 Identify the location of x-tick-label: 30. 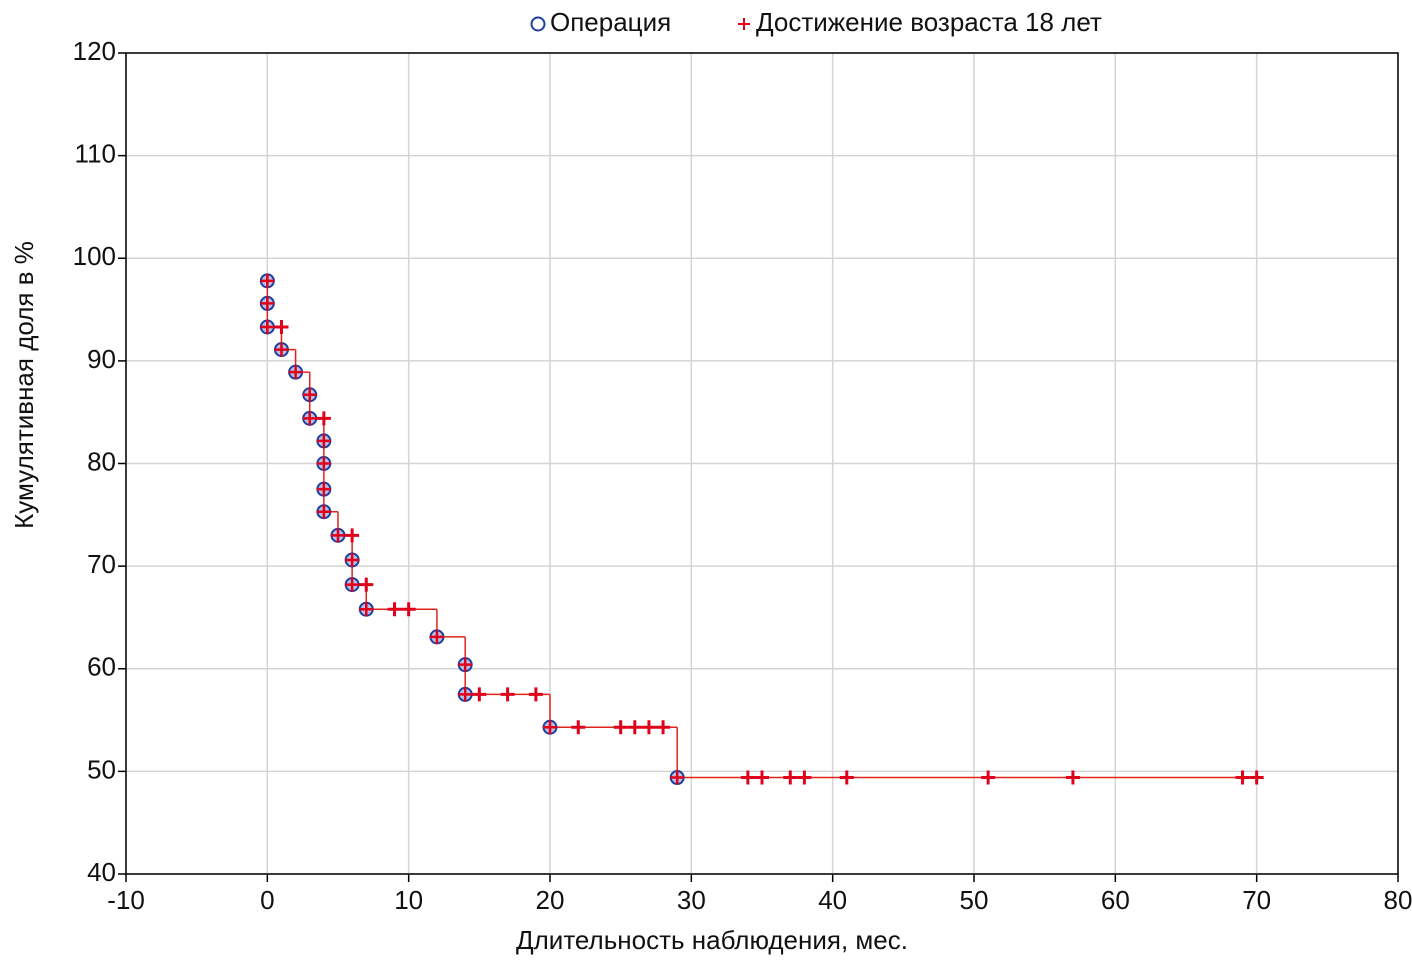
(691, 900).